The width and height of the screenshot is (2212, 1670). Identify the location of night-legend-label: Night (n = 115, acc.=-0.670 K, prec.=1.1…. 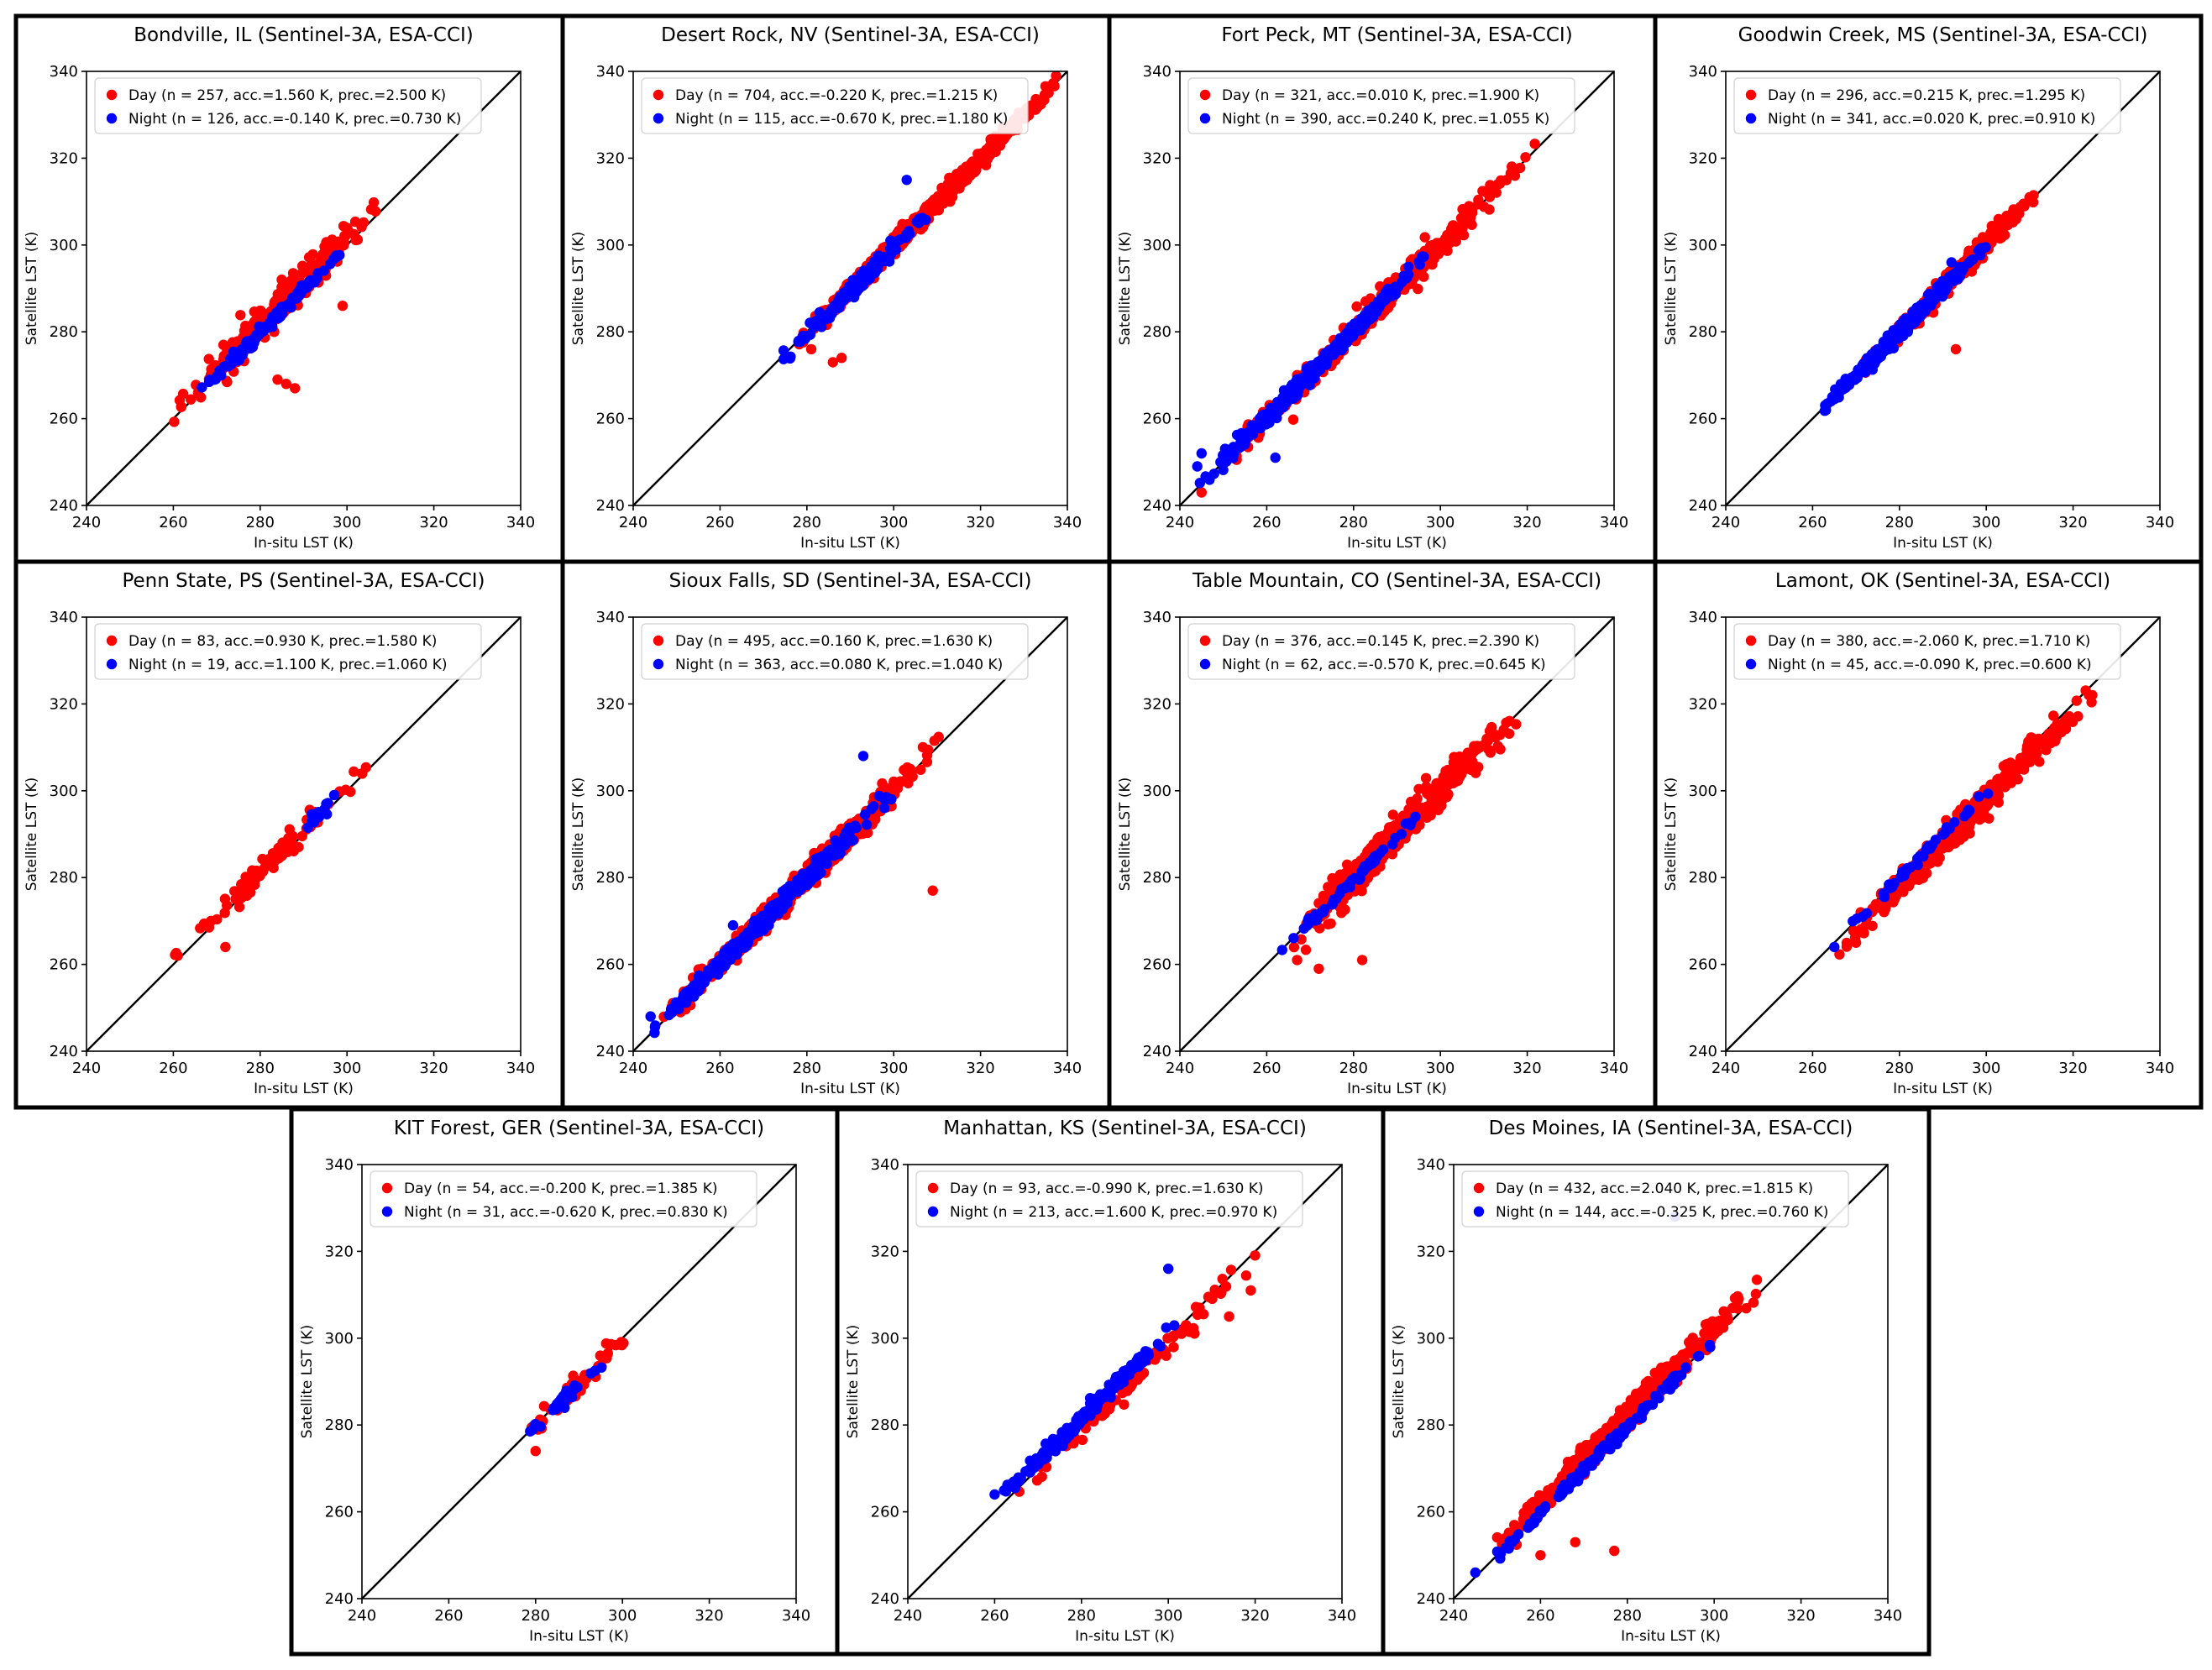
(841, 120).